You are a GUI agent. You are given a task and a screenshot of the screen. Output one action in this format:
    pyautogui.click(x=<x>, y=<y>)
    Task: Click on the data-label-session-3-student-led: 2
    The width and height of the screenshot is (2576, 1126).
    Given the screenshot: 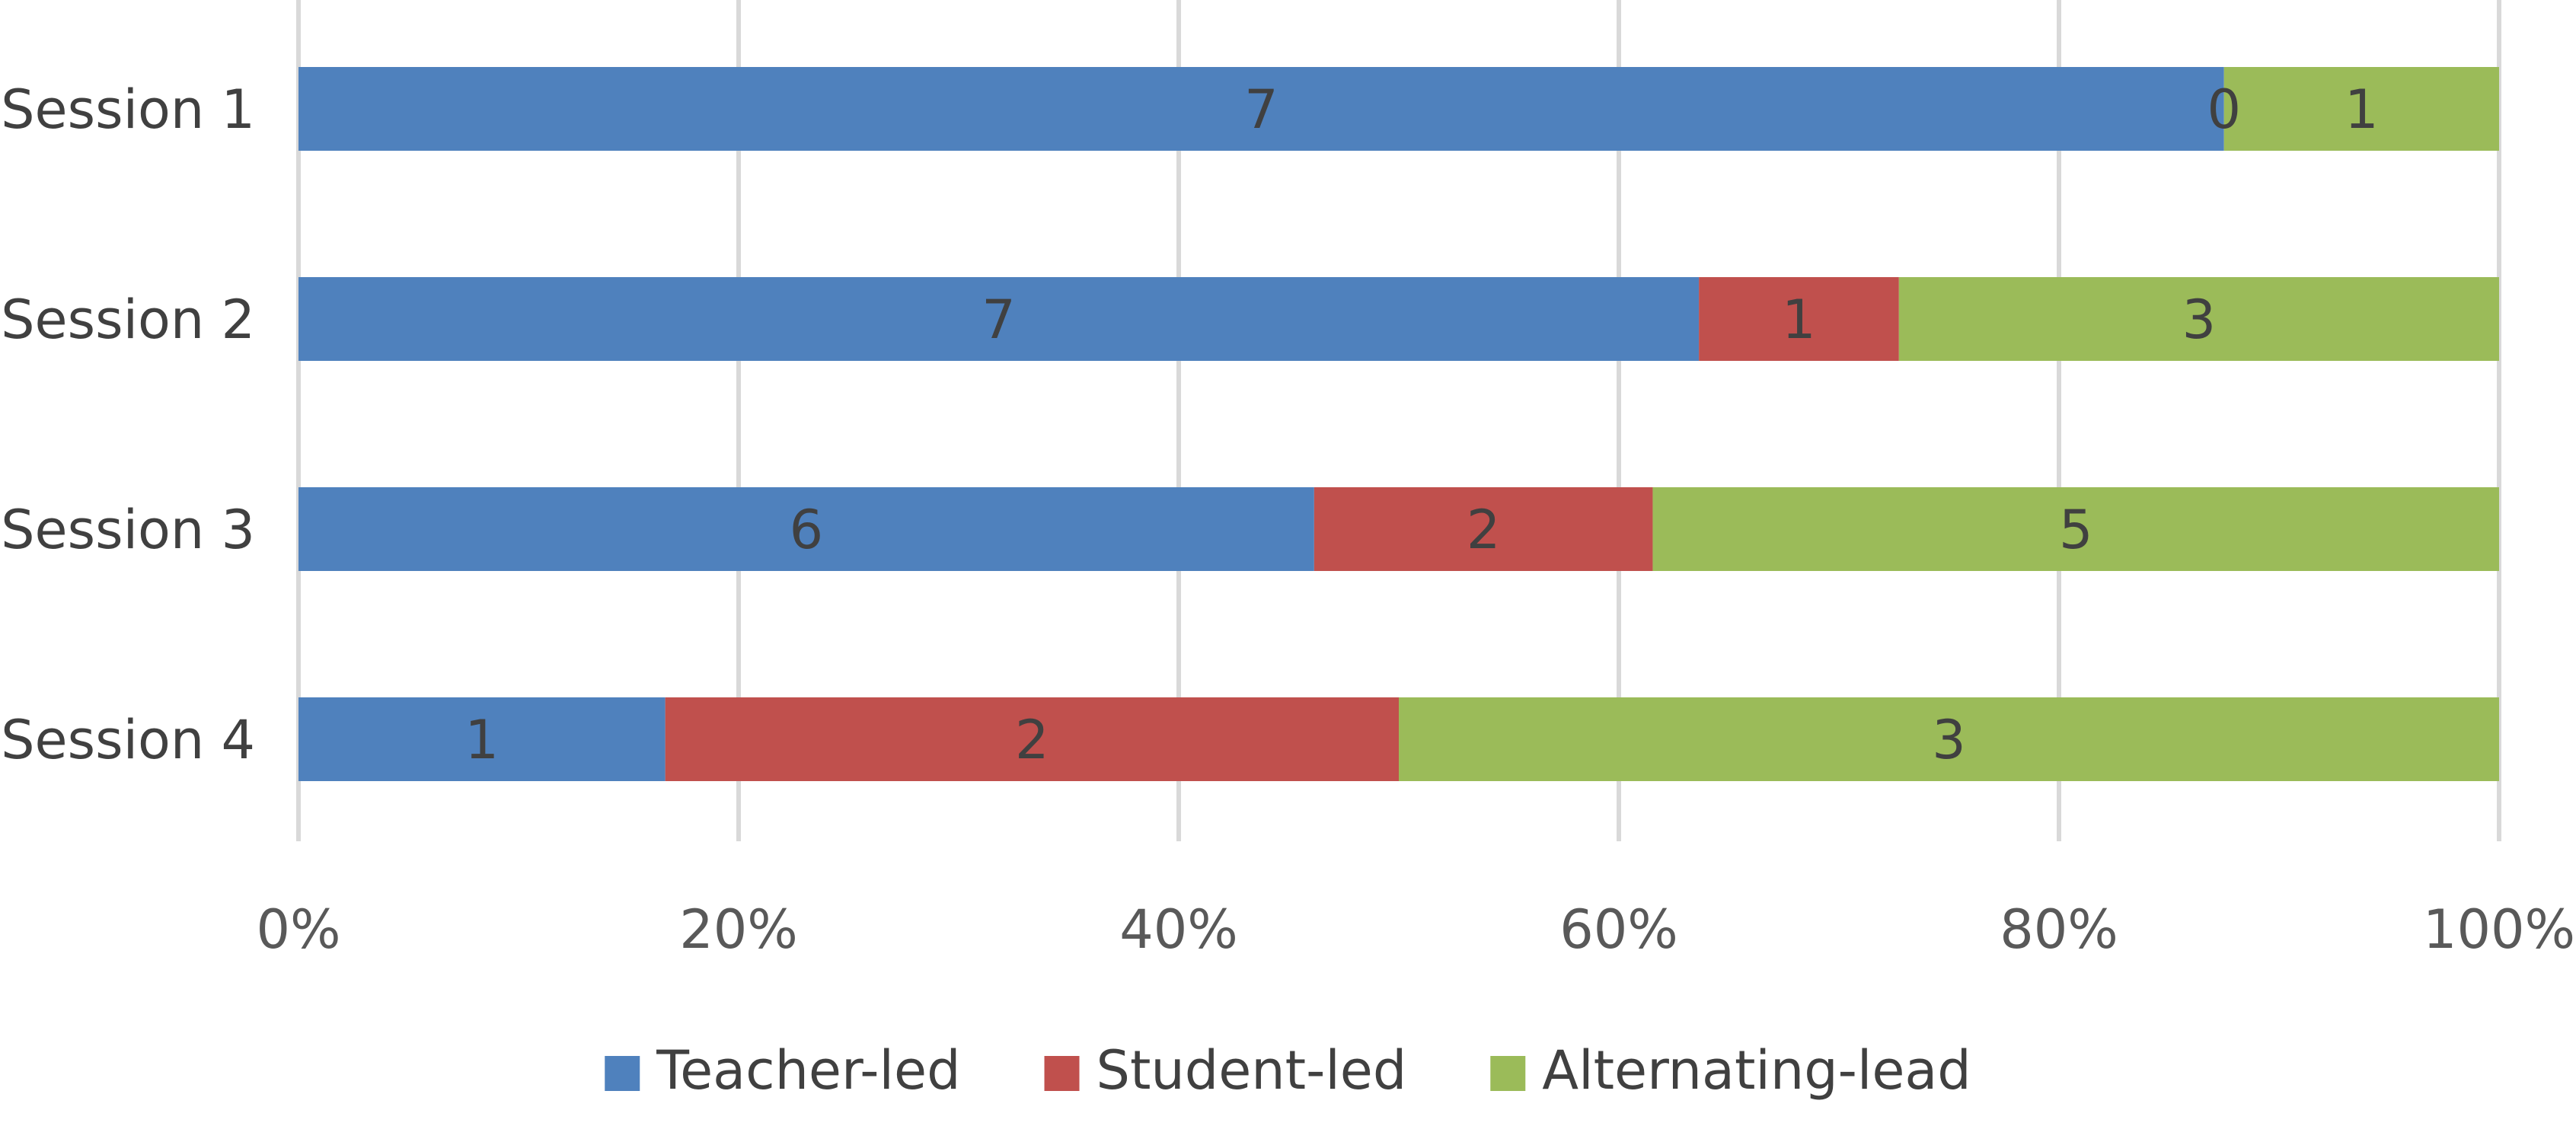 What is the action you would take?
    pyautogui.click(x=1484, y=530)
    